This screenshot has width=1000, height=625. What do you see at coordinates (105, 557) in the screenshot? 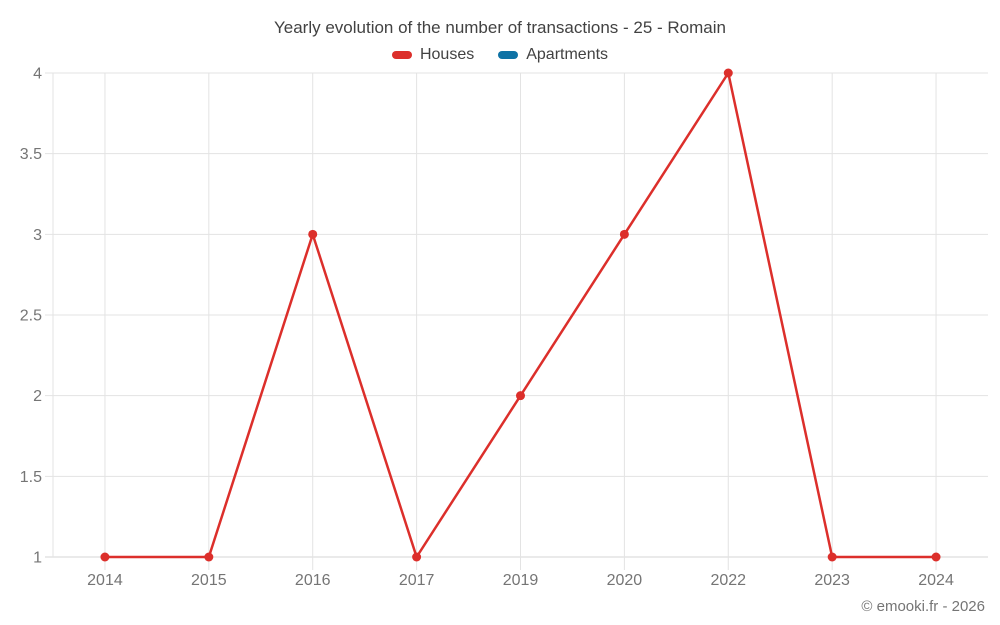
I see `data-point-houses-2014` at bounding box center [105, 557].